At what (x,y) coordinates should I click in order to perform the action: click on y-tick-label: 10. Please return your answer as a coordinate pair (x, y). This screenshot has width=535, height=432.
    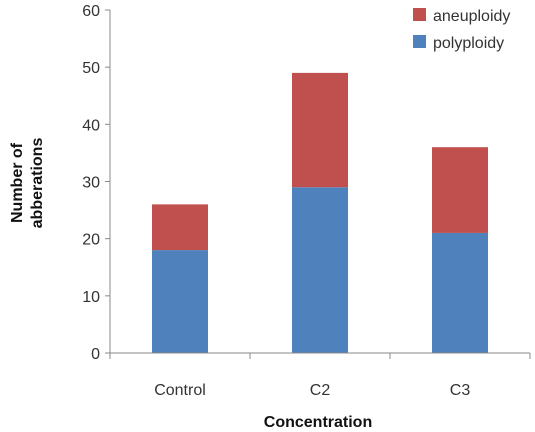
    Looking at the image, I should click on (91, 297).